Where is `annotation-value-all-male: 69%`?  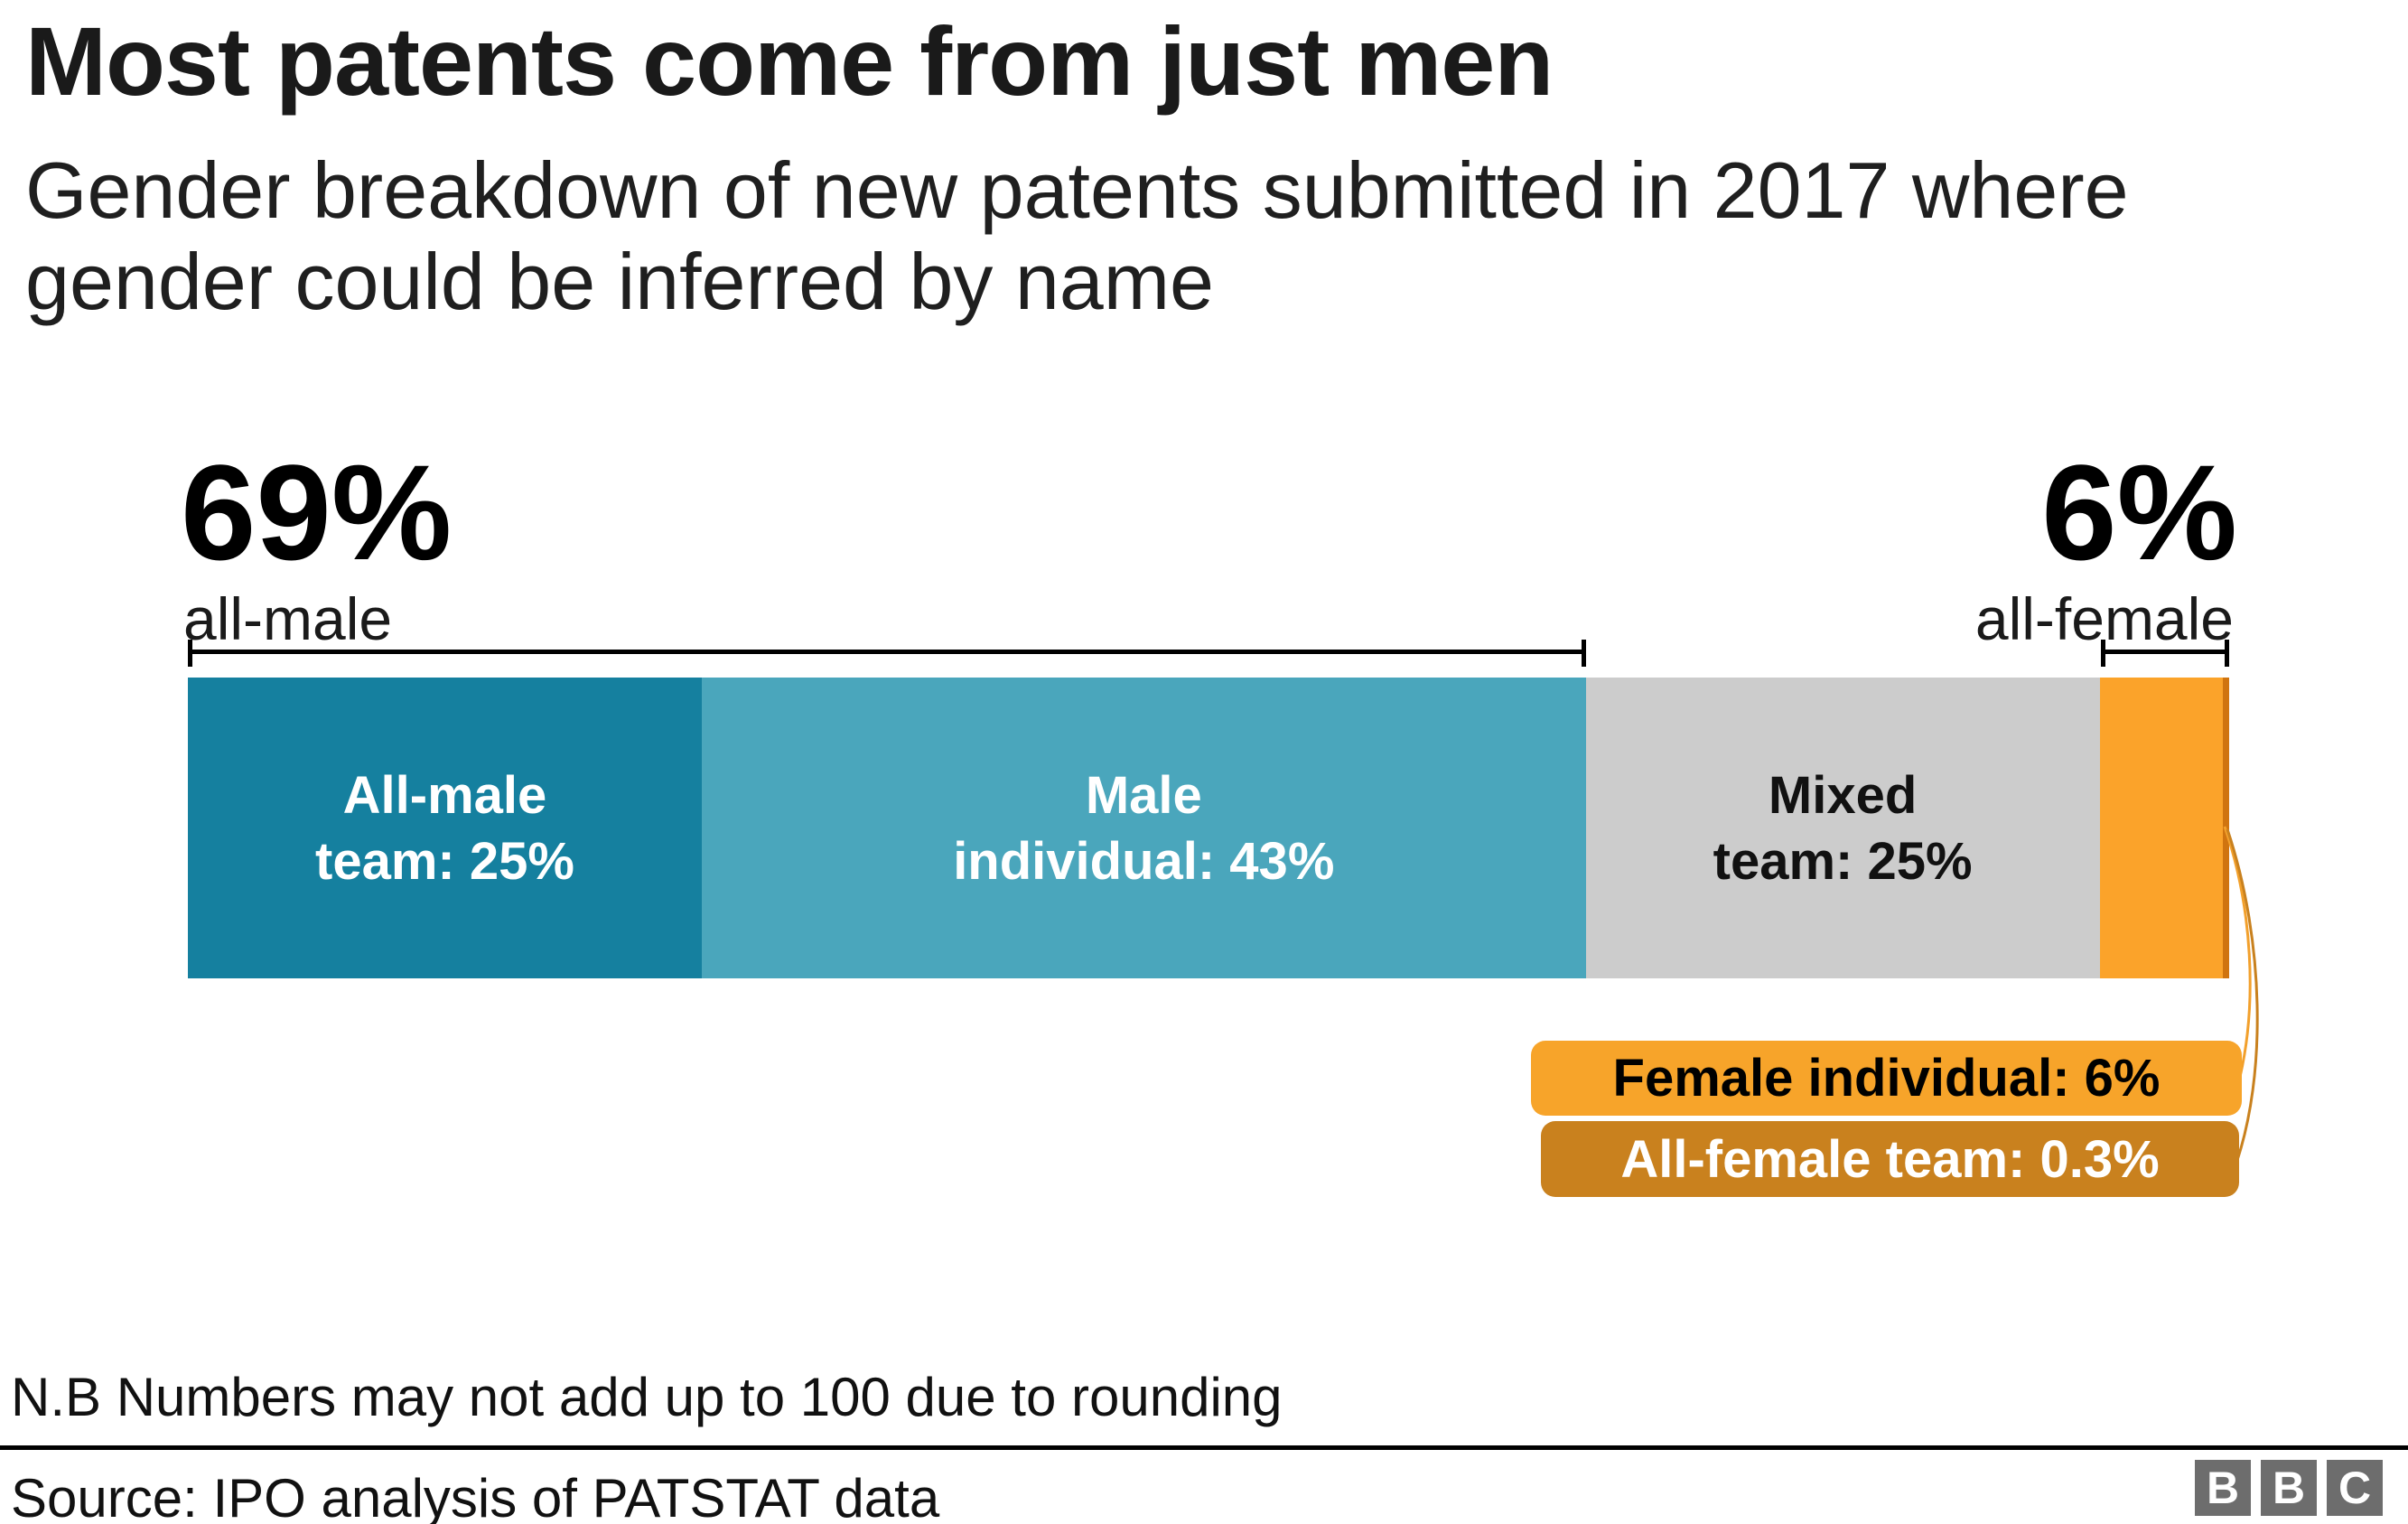 annotation-value-all-male: 69% is located at coordinates (317, 512).